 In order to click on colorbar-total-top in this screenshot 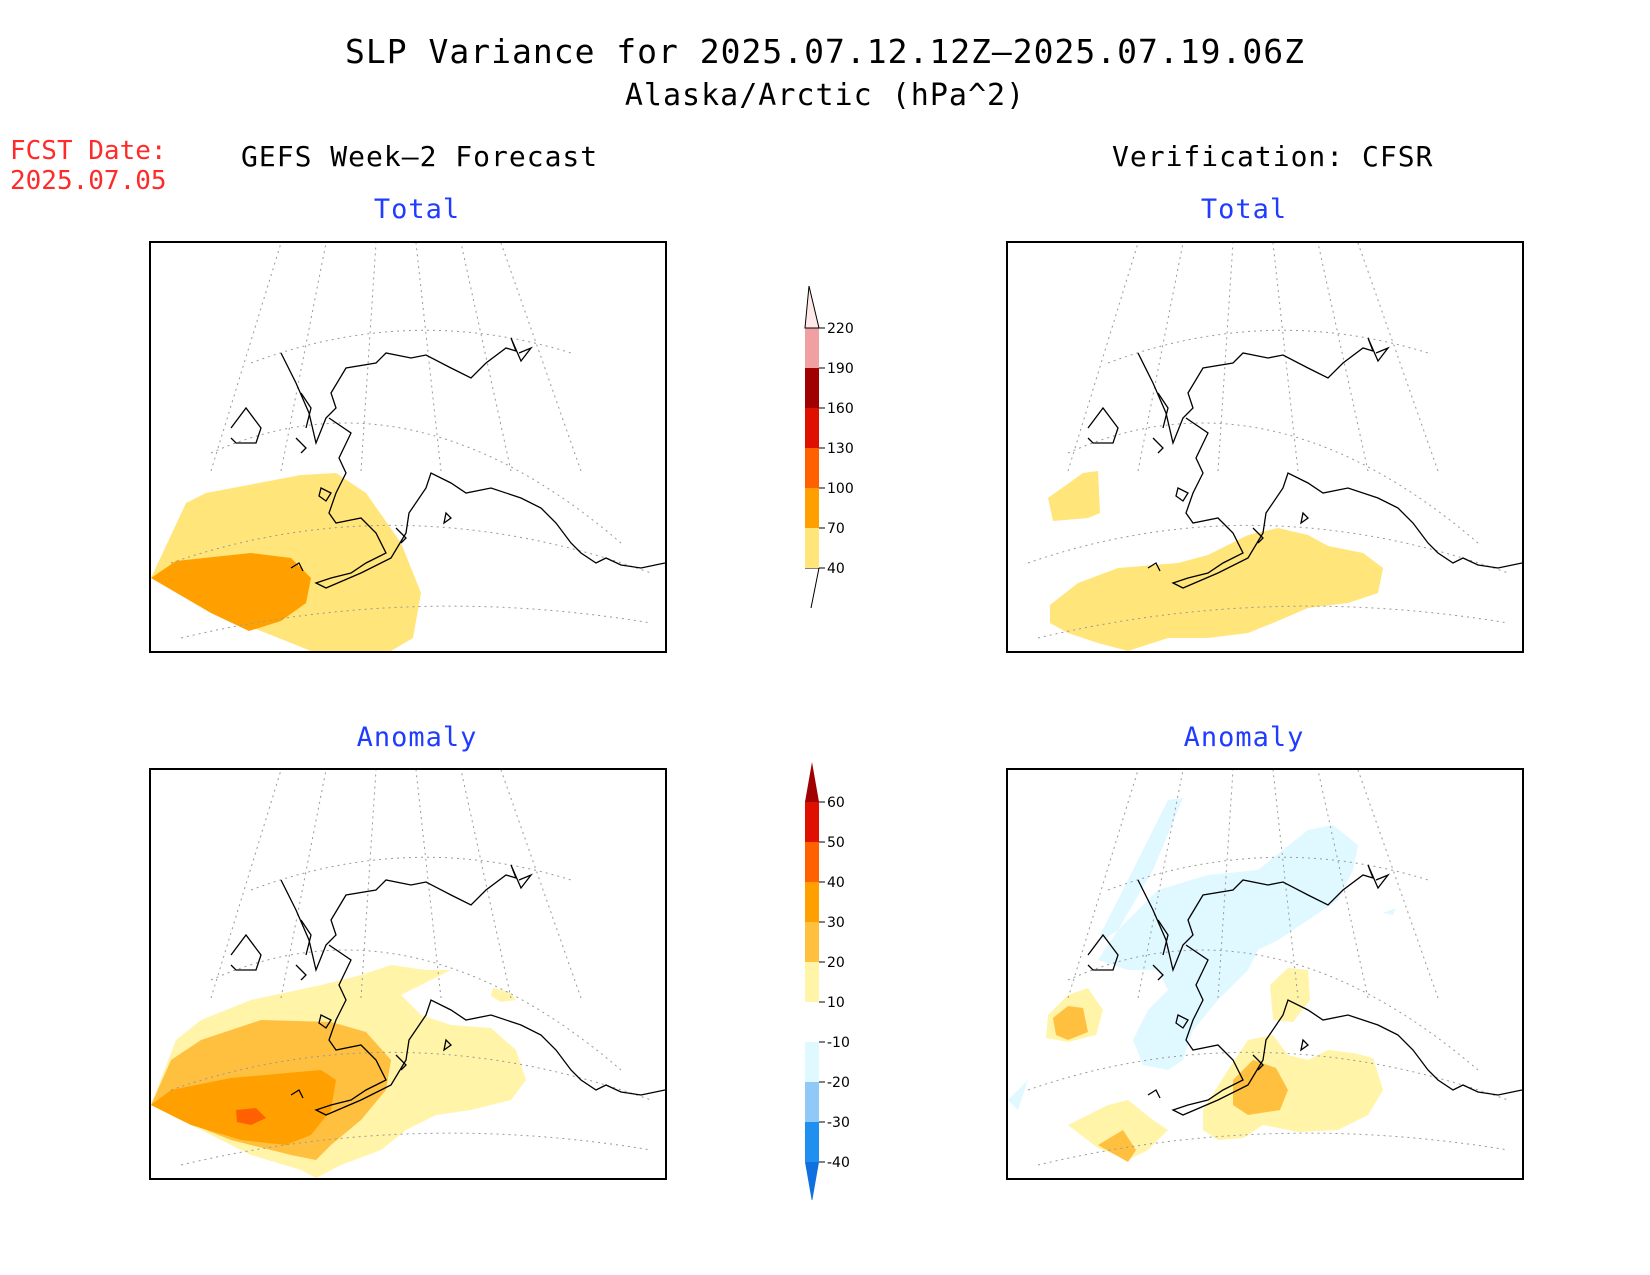, I will do `click(812, 307)`.